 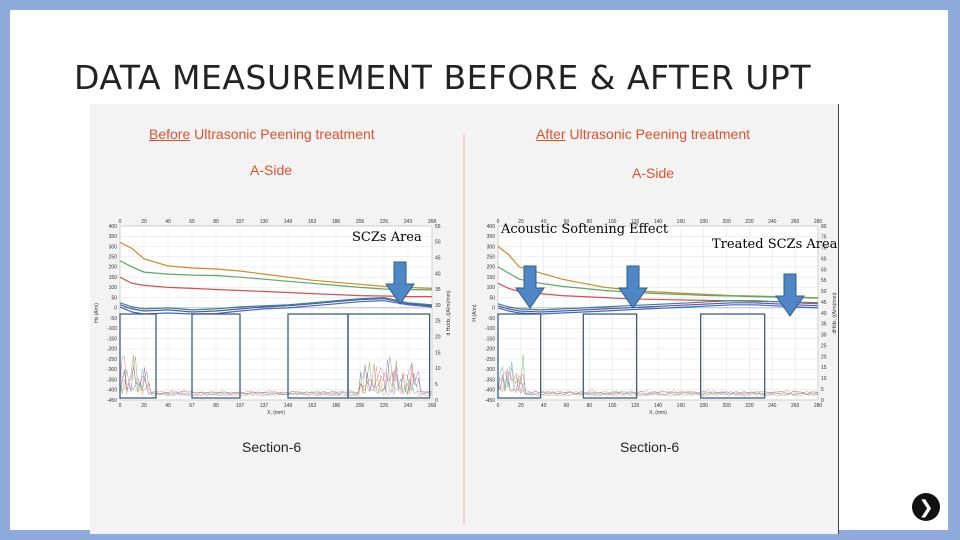 I want to click on after-x-tick-top: 40, so click(x=544, y=222).